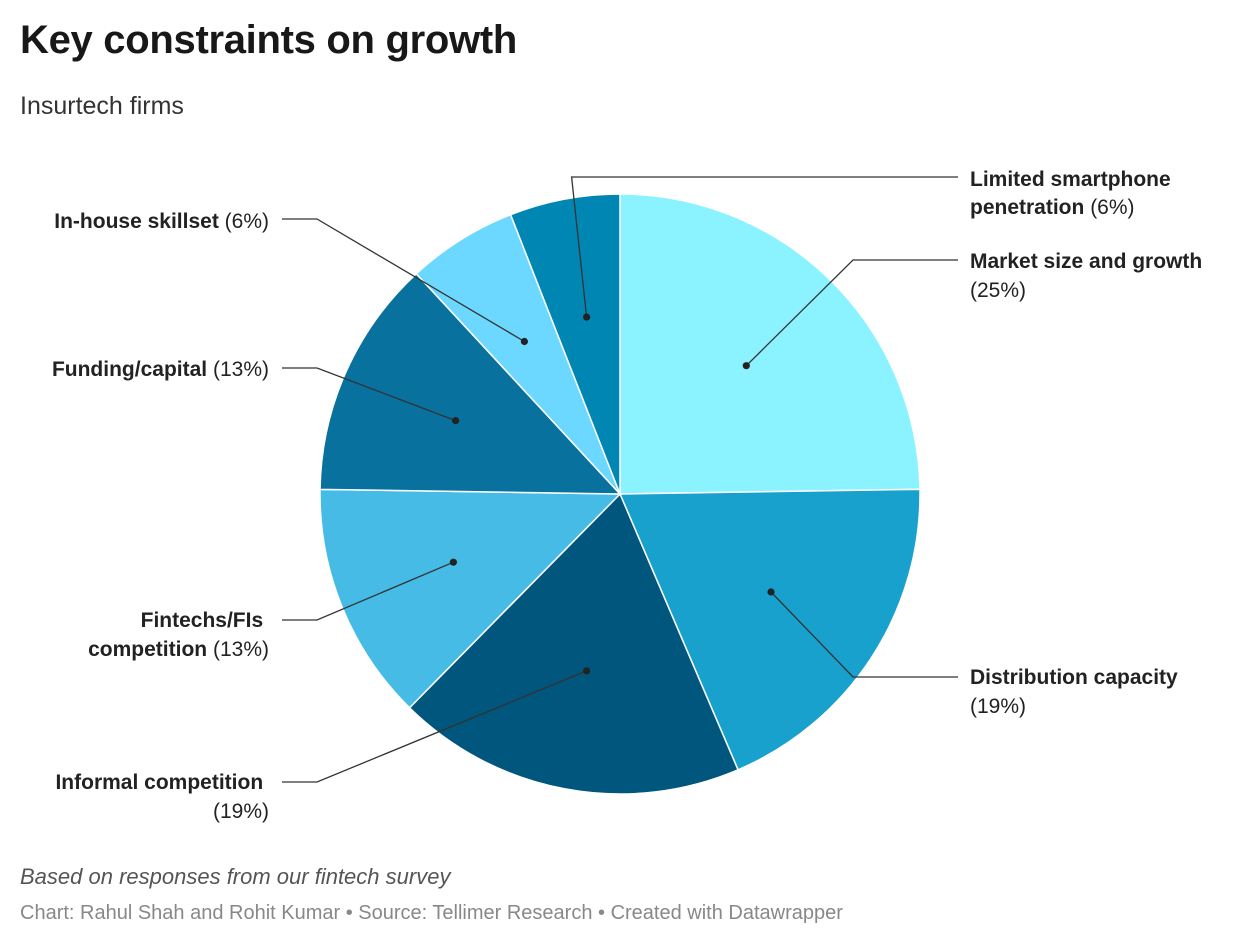 This screenshot has height=948, width=1240. What do you see at coordinates (1089, 276) in the screenshot?
I see `slice-label-market-size: Market size and growth (25%)` at bounding box center [1089, 276].